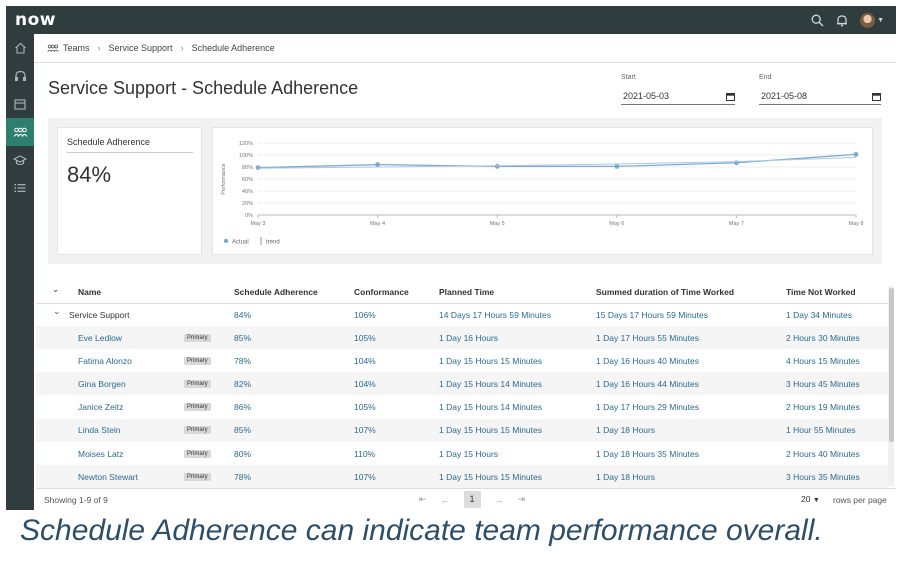  I want to click on cell-name: Gina Borgen, so click(102, 383).